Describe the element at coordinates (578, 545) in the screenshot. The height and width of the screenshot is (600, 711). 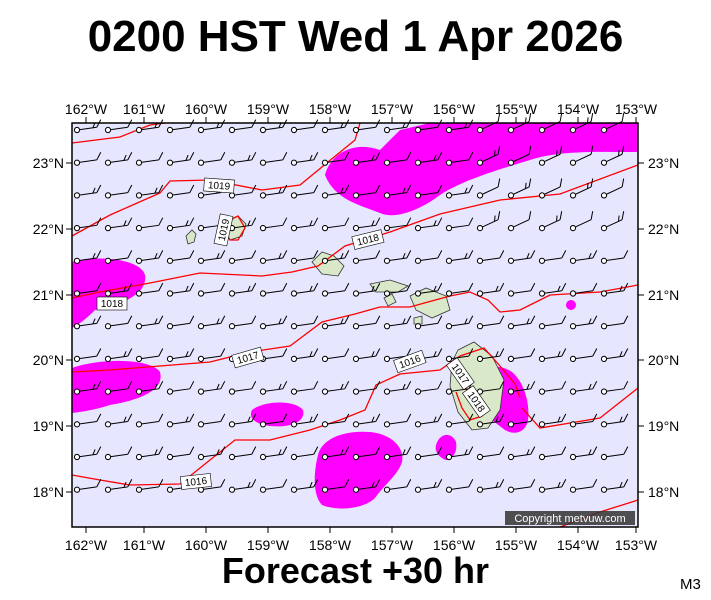
I see `lon-label-bottom: 154°W` at that location.